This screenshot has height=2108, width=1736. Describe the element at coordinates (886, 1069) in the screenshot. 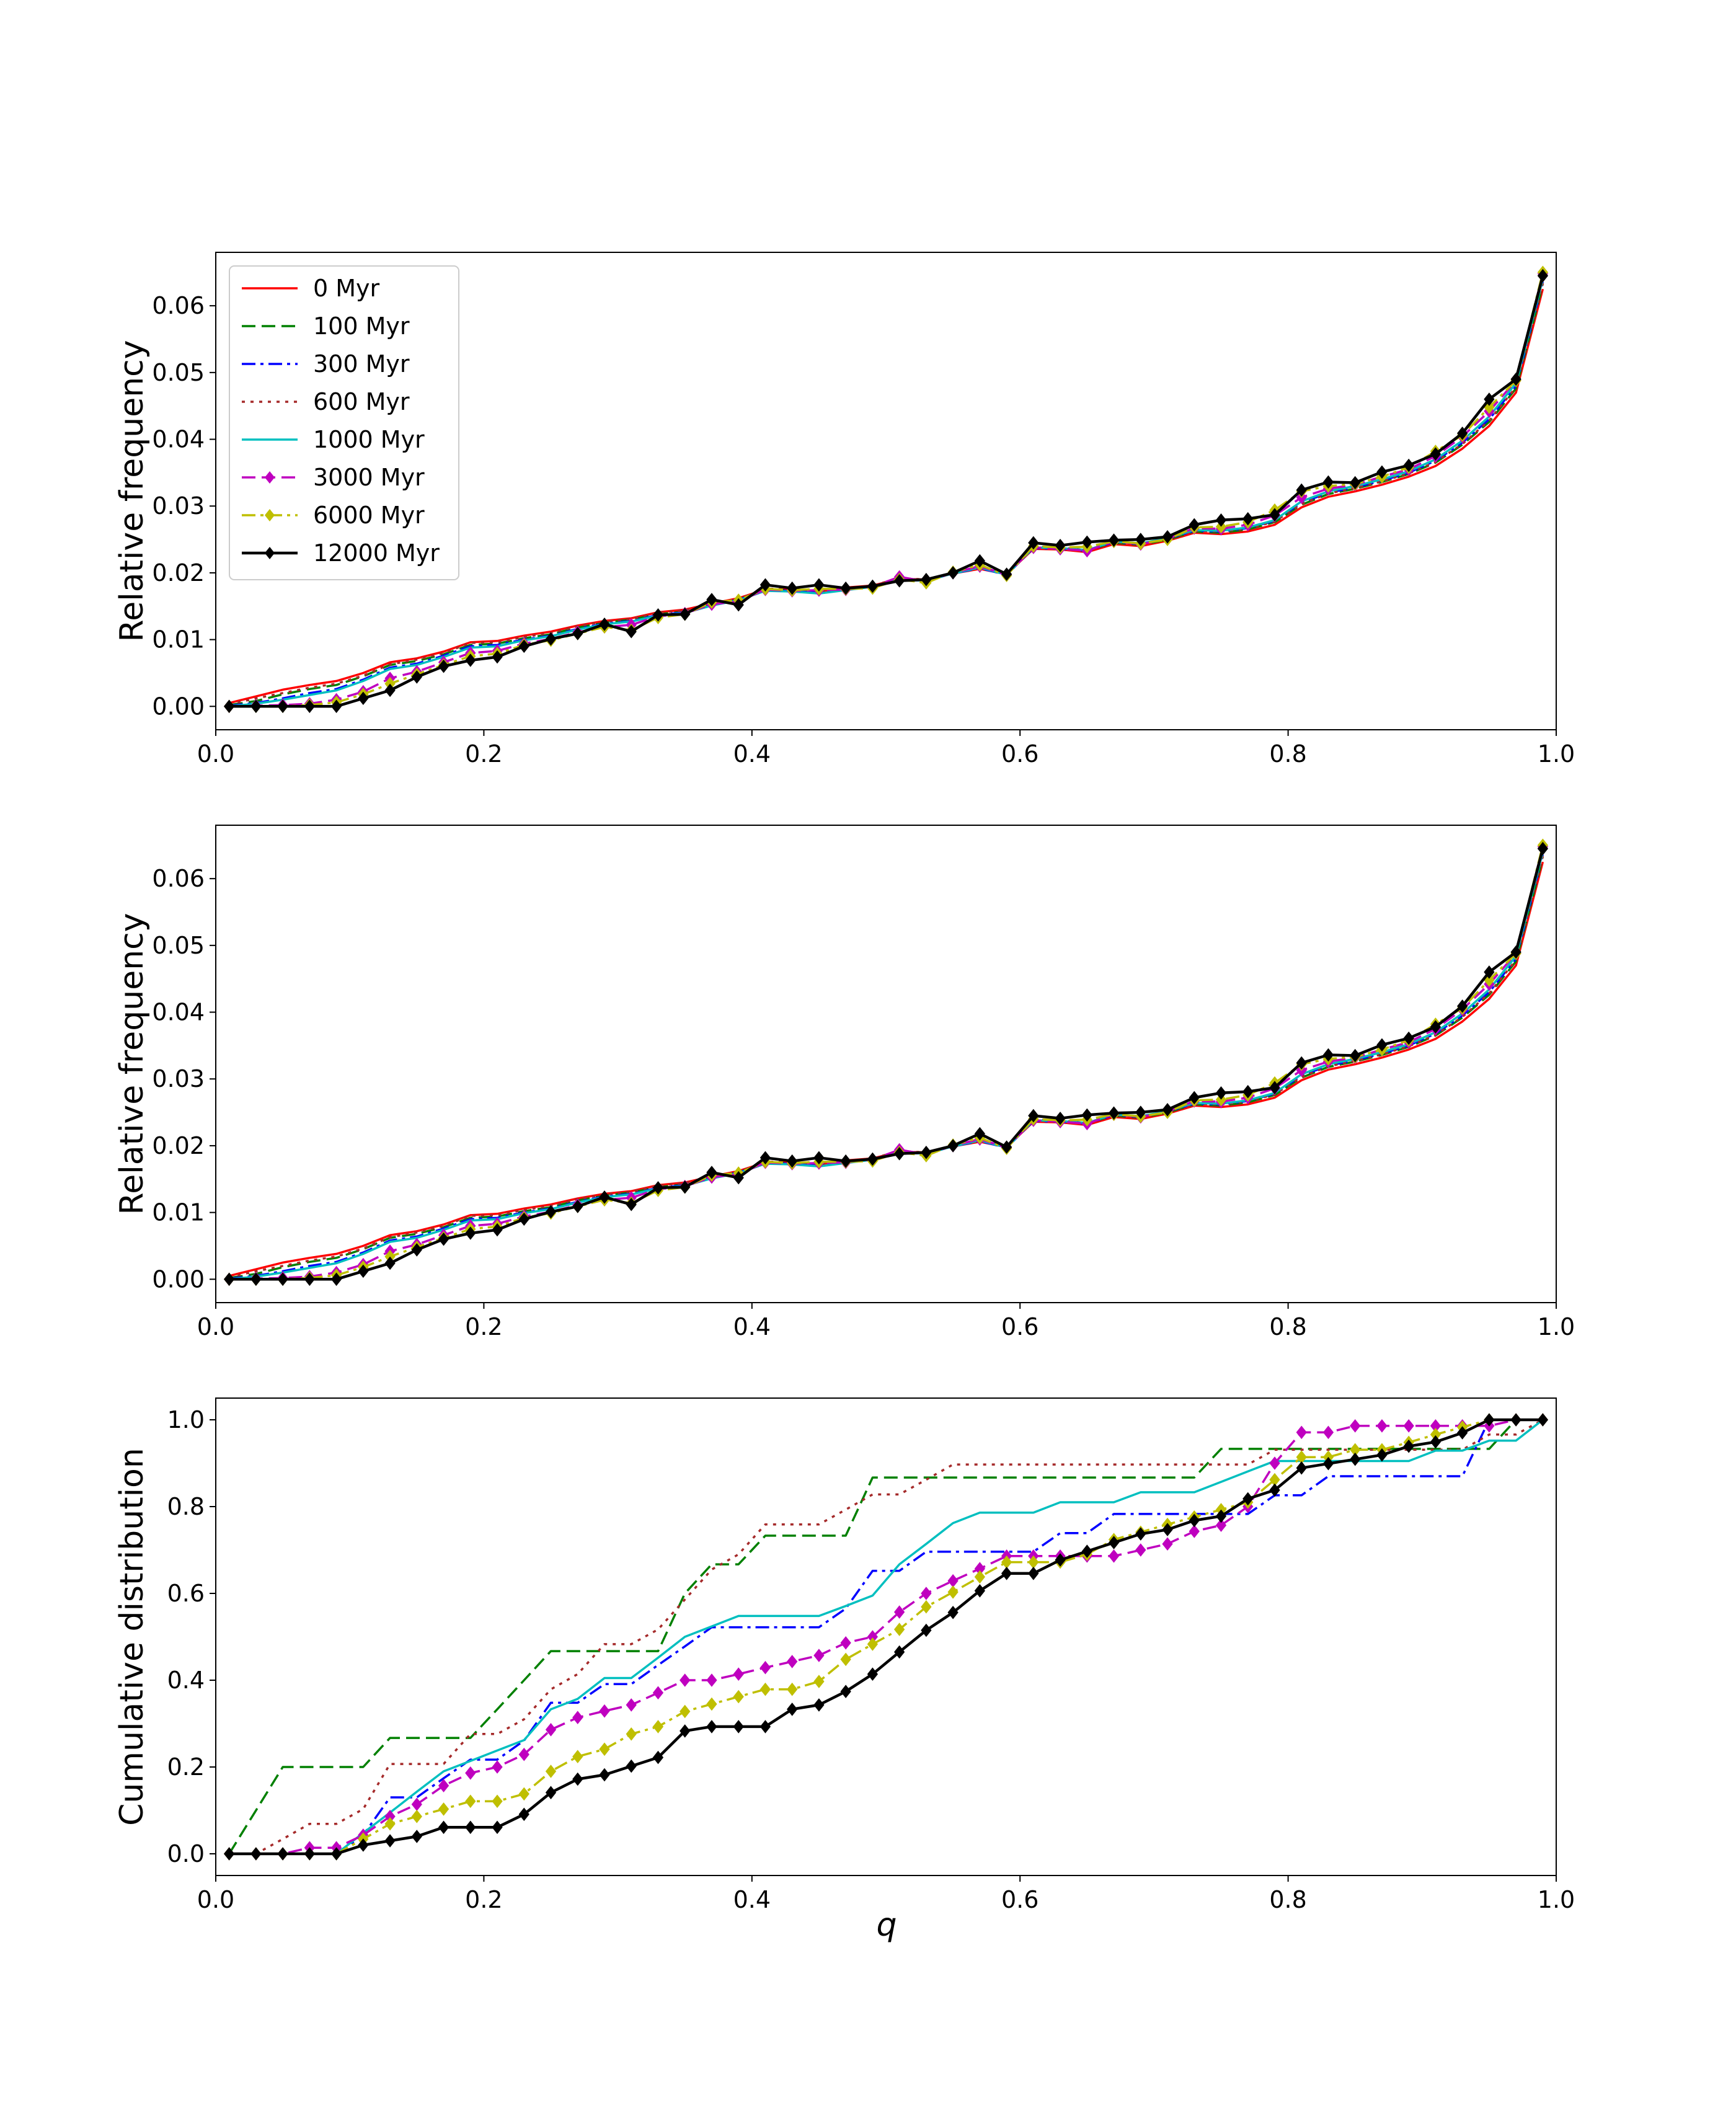

I see `series-line-0-myr` at that location.